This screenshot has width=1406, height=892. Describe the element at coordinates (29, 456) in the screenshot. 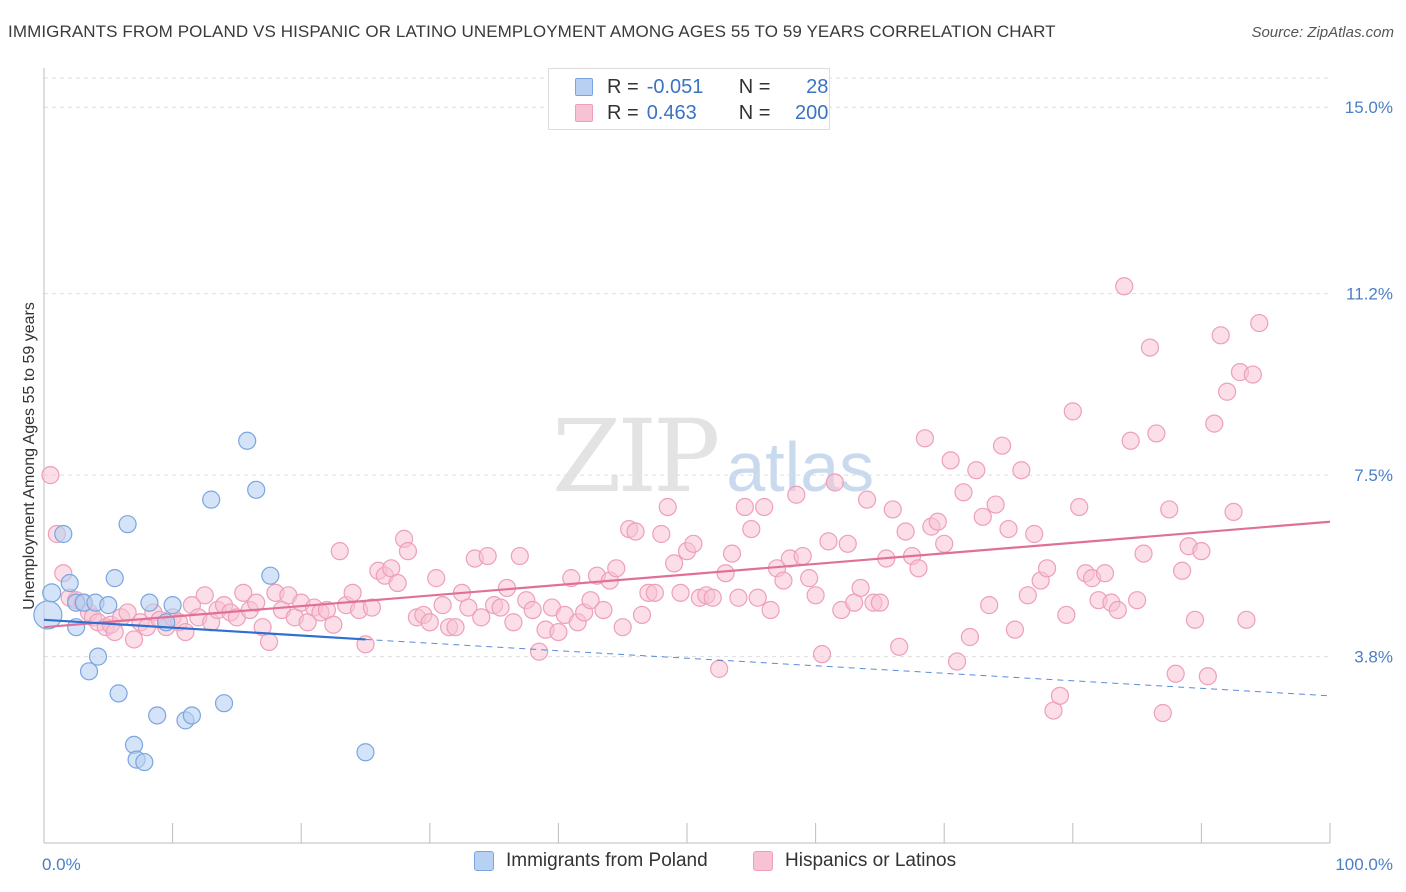

I see `y-axis-label: Unemployment Among Ages 55 to 59 years` at that location.